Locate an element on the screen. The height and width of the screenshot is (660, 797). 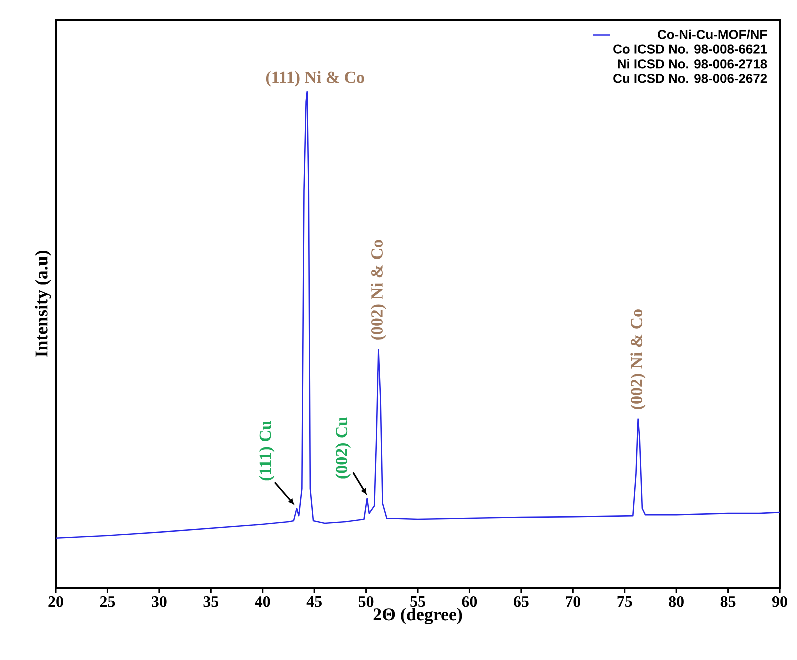
x-tick-label: 65 is located at coordinates (521, 602).